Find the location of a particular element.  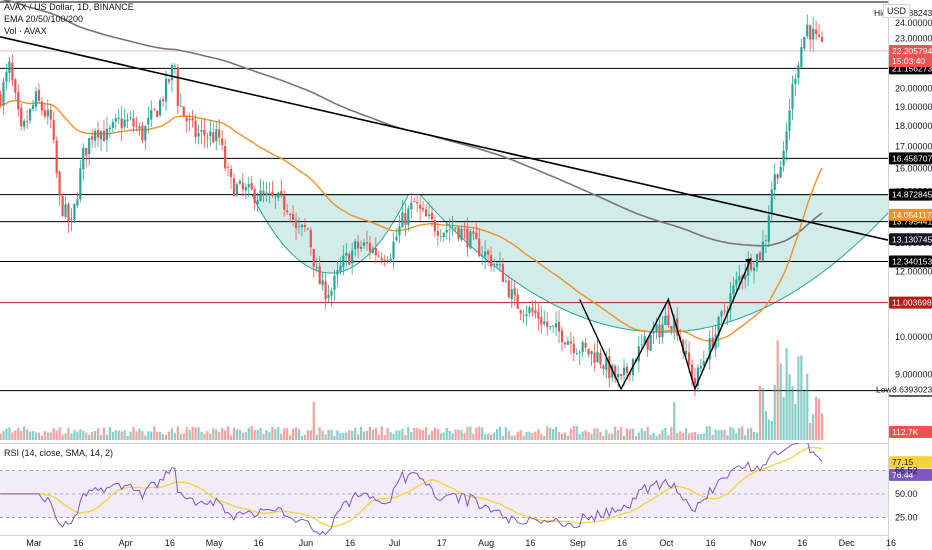

time-tick-label: 16 is located at coordinates (170, 543).